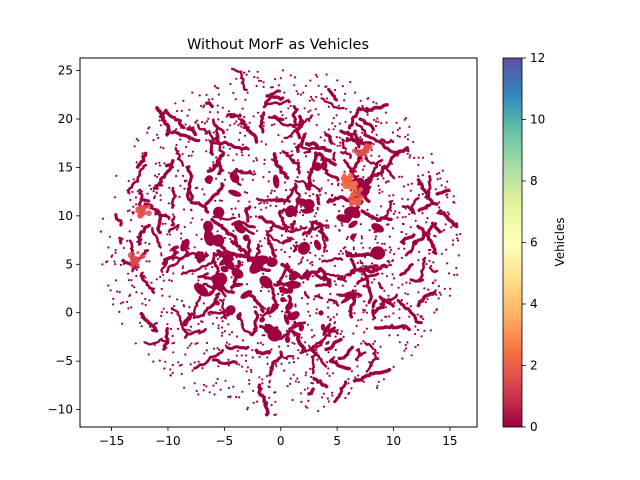  I want to click on y-tick-label: 10, so click(65, 216).